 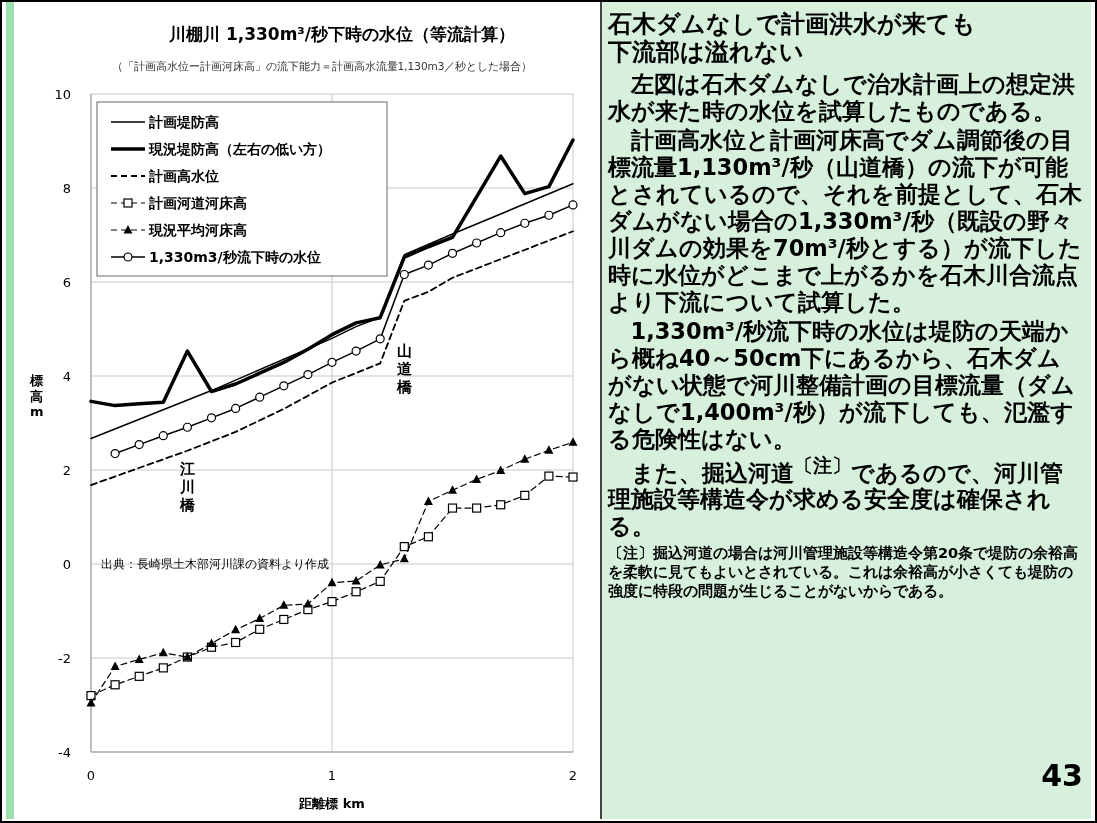 I want to click on text: また、掘込河道$^{〔注〕}$であるので、河川管理施設等構造令が求める安全度は確保される。, so click(x=836, y=497).